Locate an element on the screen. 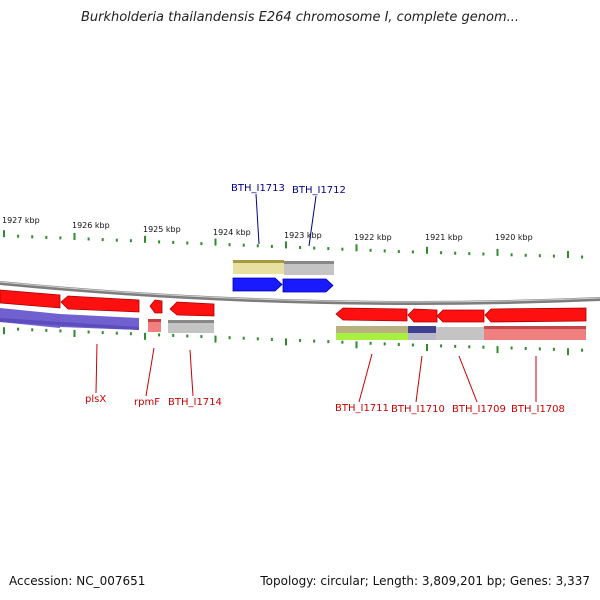 The image size is (600, 600). gene-label-bth-i1710: BTH_I1710 is located at coordinates (418, 409).